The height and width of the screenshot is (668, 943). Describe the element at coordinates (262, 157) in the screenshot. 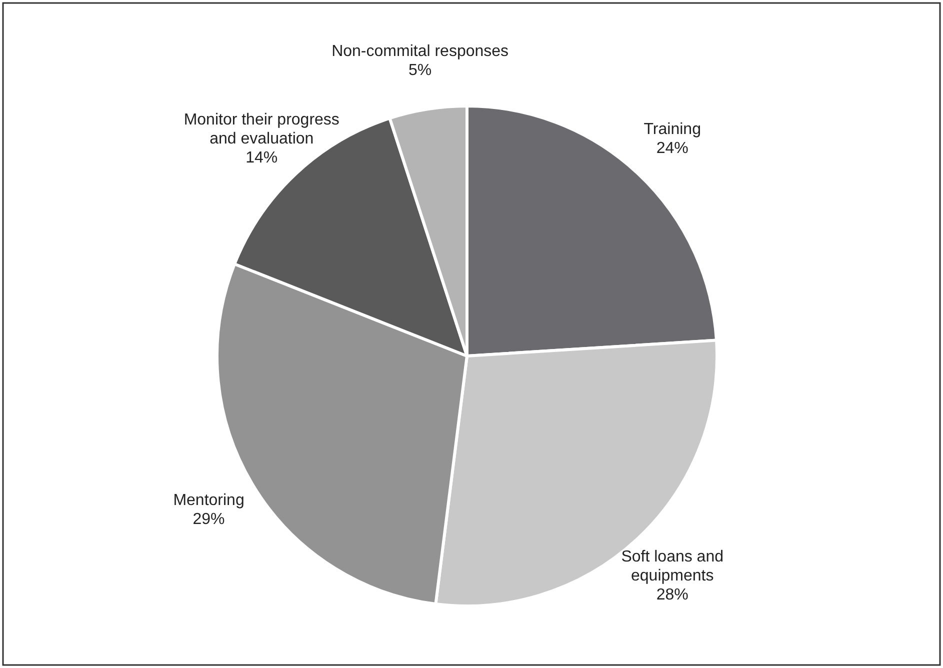

I see `data-label: 14%` at that location.